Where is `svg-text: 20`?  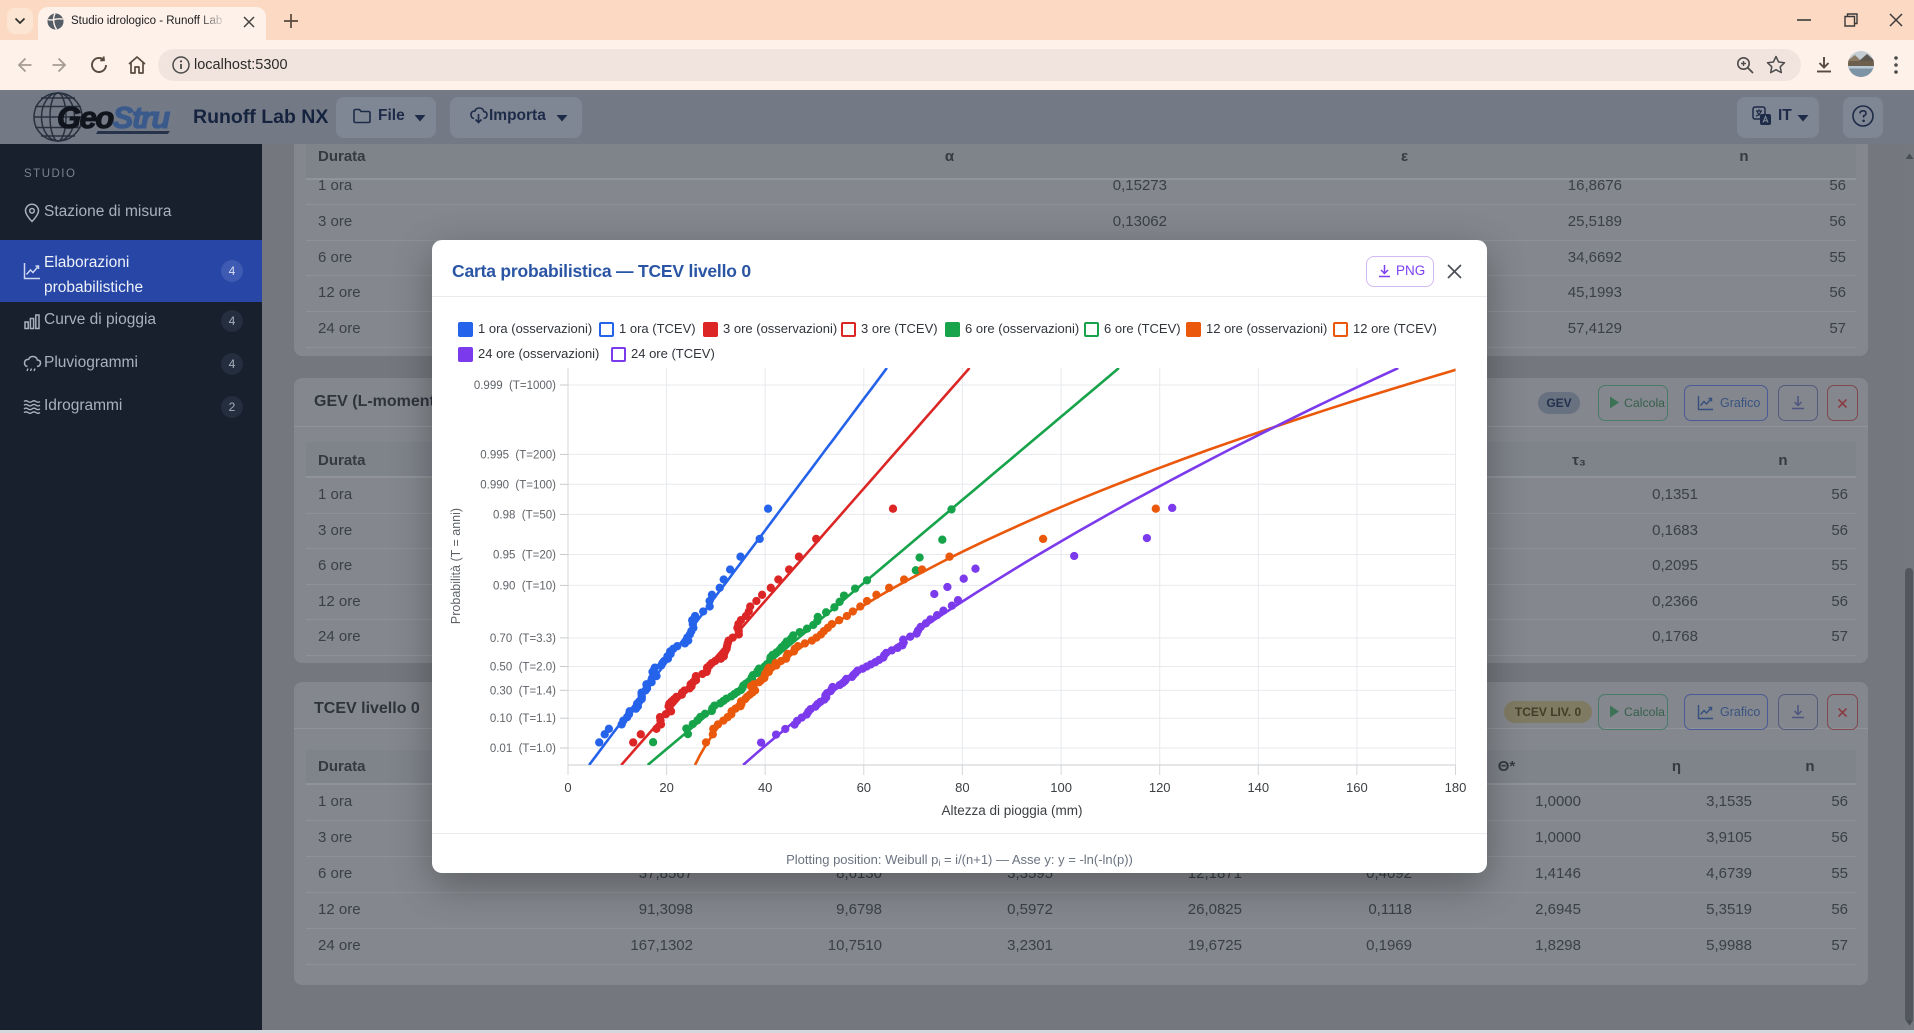
svg-text: 20 is located at coordinates (666, 787).